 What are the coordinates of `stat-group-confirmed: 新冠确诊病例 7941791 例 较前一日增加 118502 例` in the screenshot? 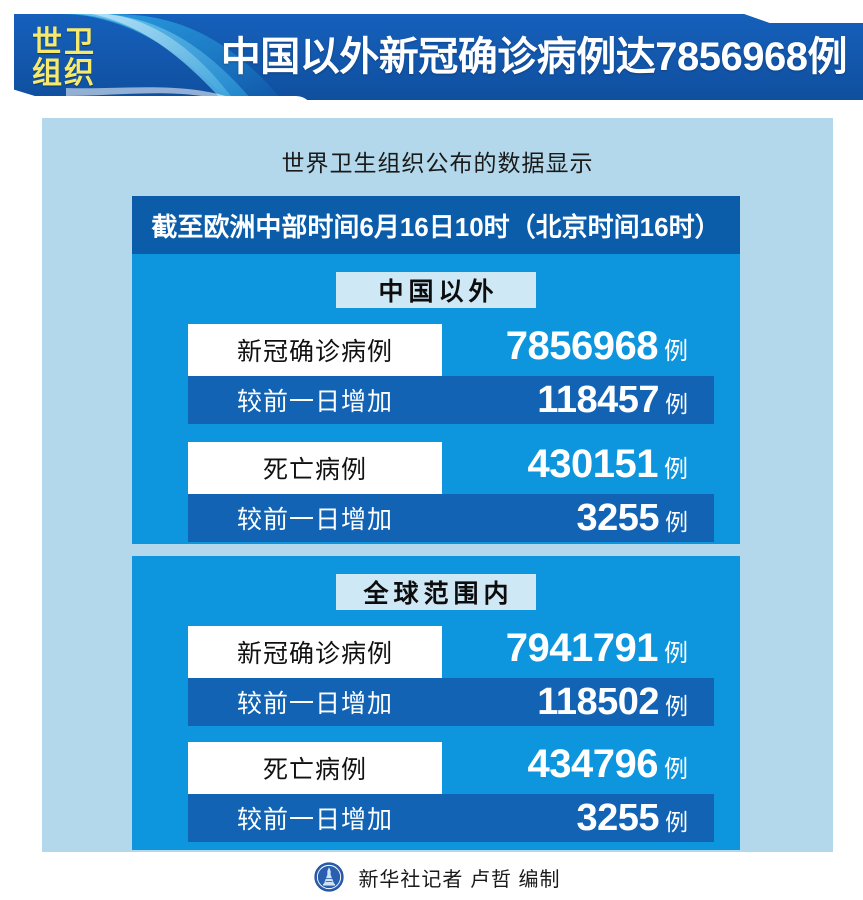 It's located at (436, 676).